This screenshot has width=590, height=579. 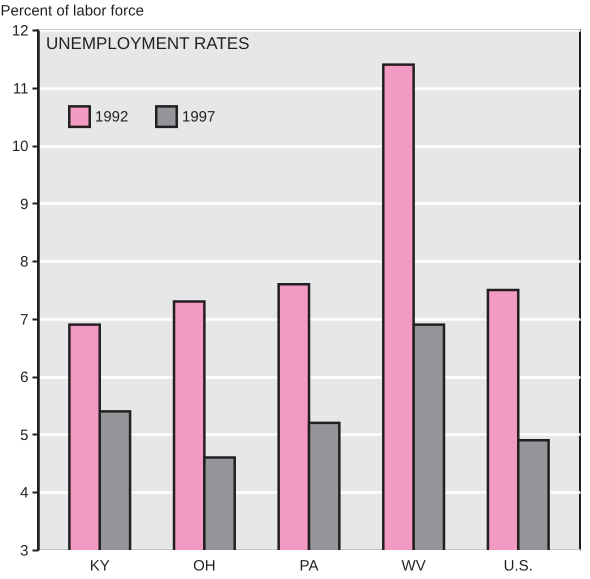 I want to click on y-tick-label: 9, so click(x=24, y=204).